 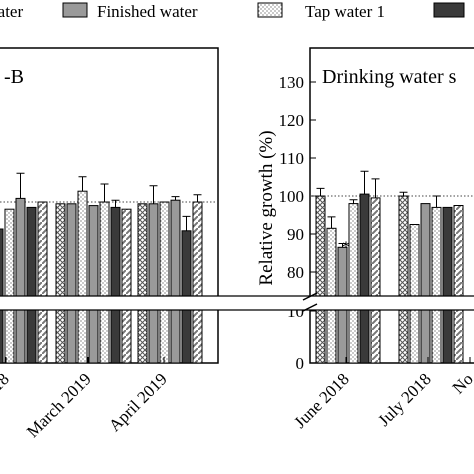 What do you see at coordinates (59, 405) in the screenshot?
I see `x-tick-label-left-1: March 2019` at bounding box center [59, 405].